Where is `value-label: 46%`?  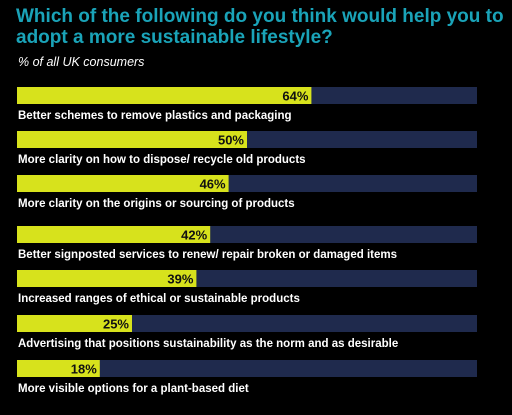
value-label: 46% is located at coordinates (213, 184).